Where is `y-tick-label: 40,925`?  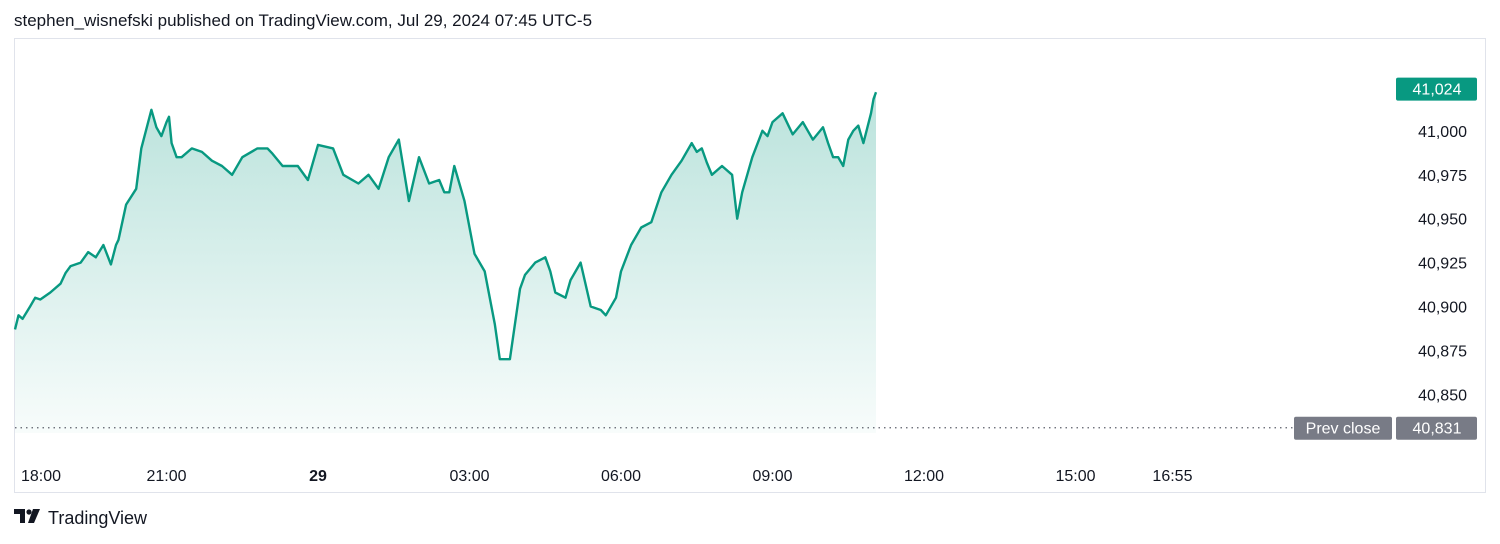 y-tick-label: 40,925 is located at coordinates (1442, 264).